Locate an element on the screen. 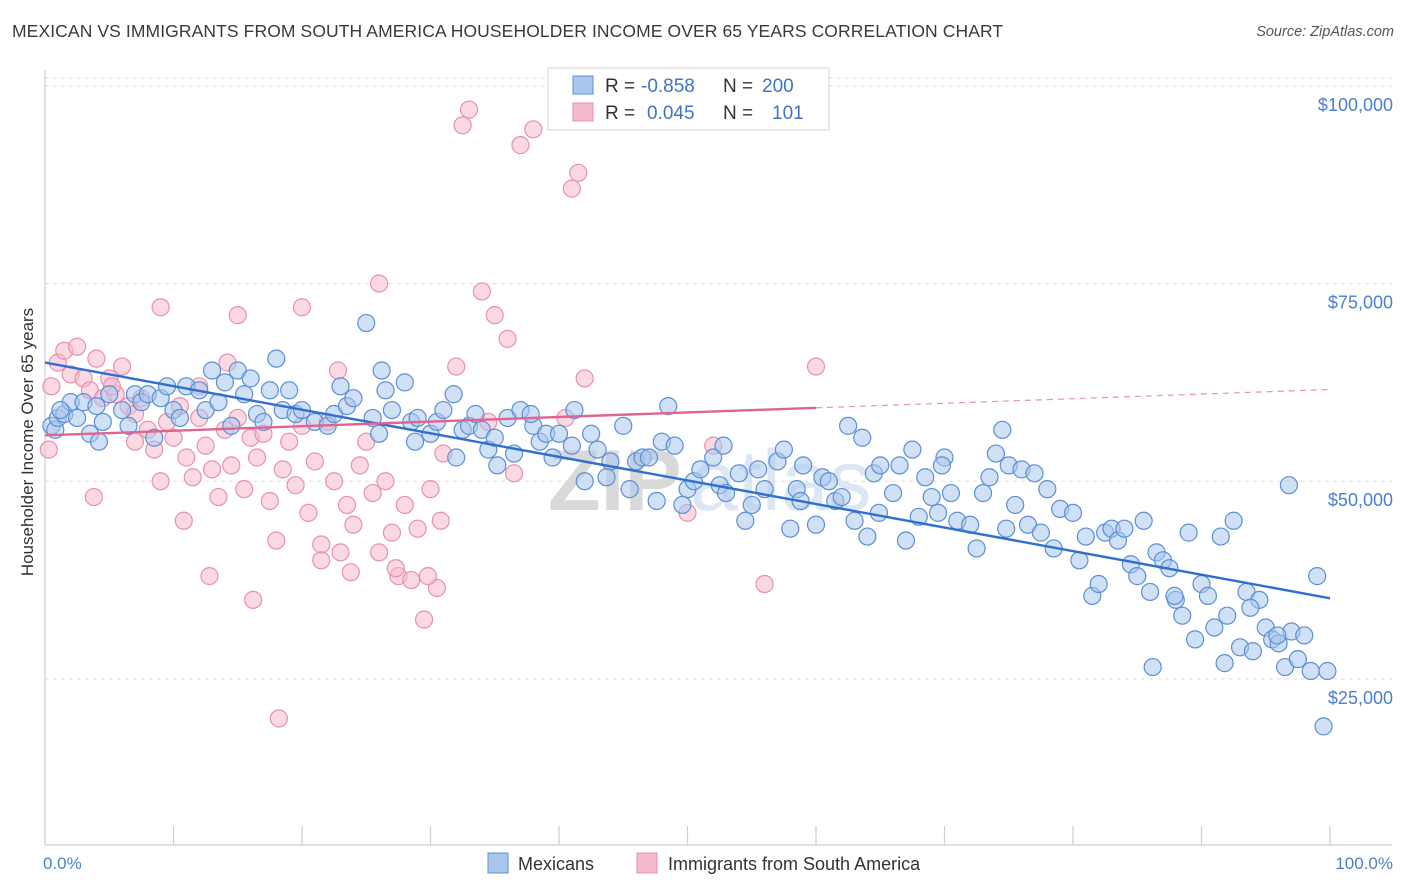  mexicans-swatch is located at coordinates (583, 85).